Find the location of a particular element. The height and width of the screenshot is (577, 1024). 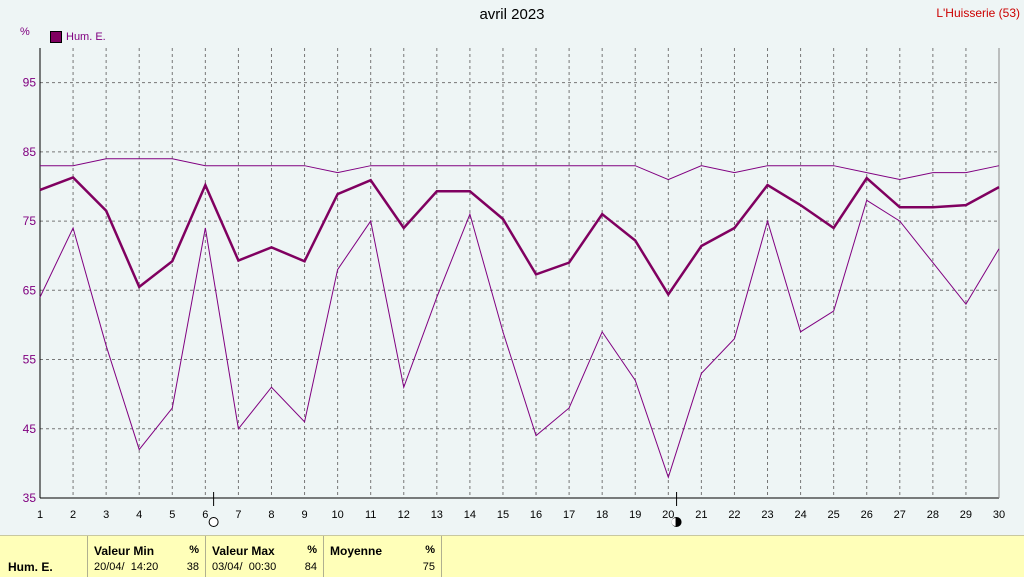

stats-series-cell: Hum. E. is located at coordinates (44, 556).